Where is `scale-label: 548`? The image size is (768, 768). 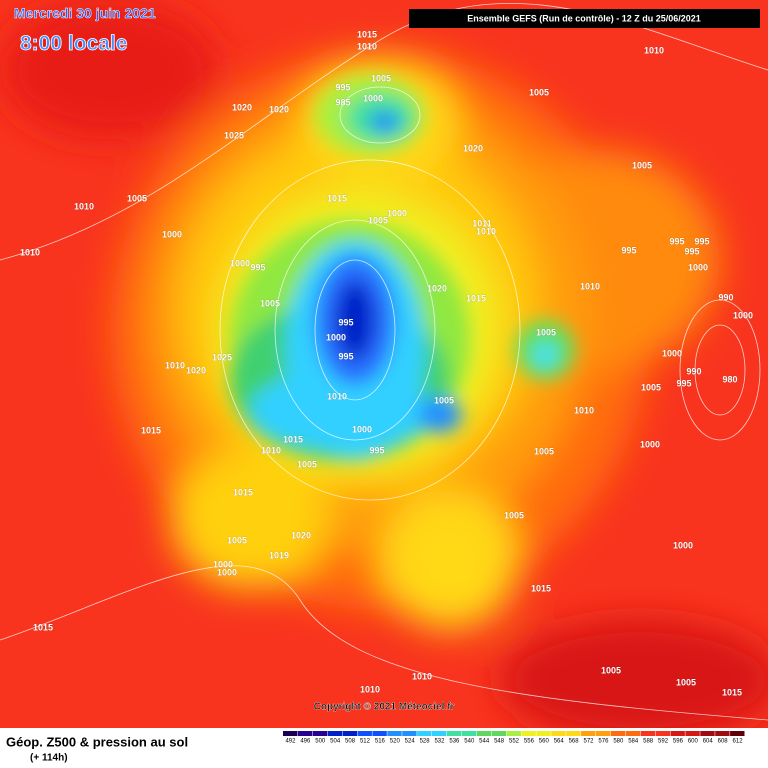
scale-label: 548 is located at coordinates (499, 742).